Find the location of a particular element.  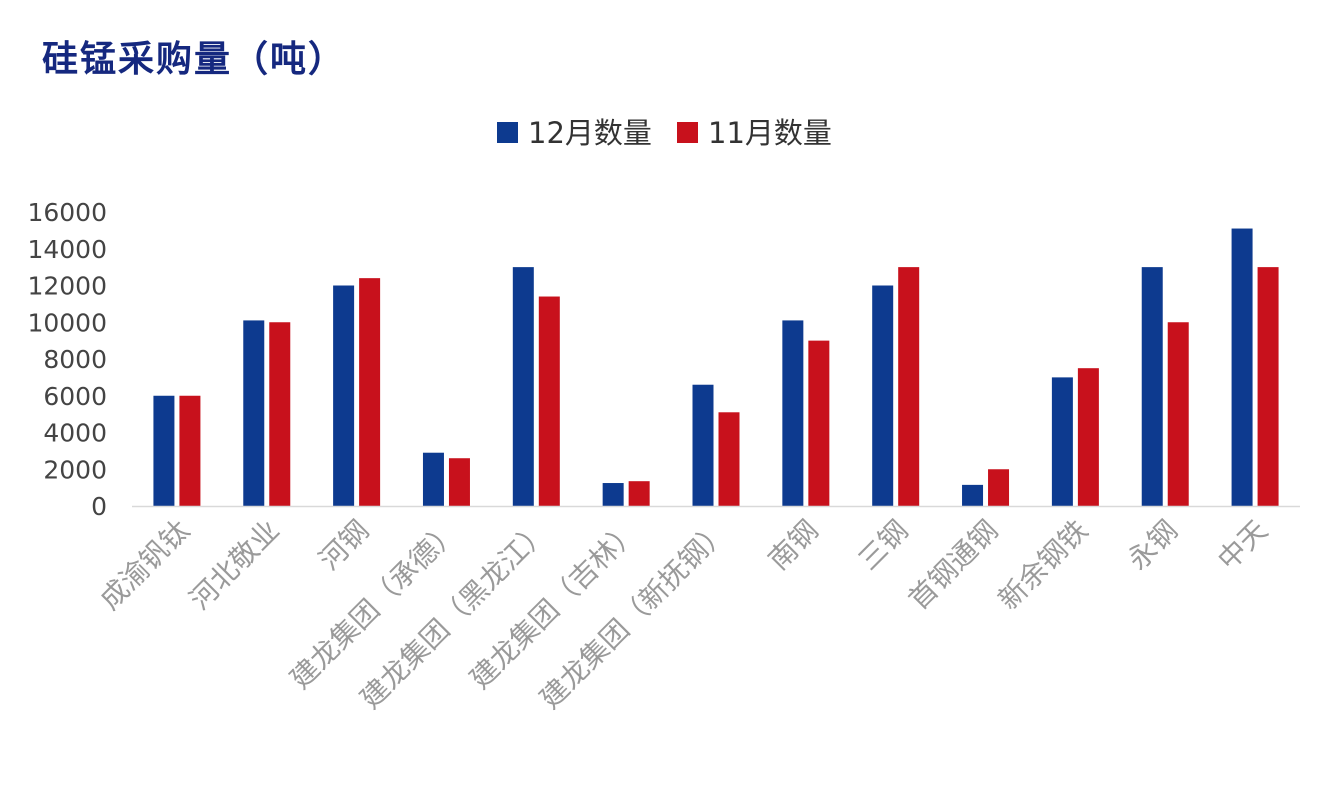

x-category-label: 首钢通钢 is located at coordinates (953, 565).